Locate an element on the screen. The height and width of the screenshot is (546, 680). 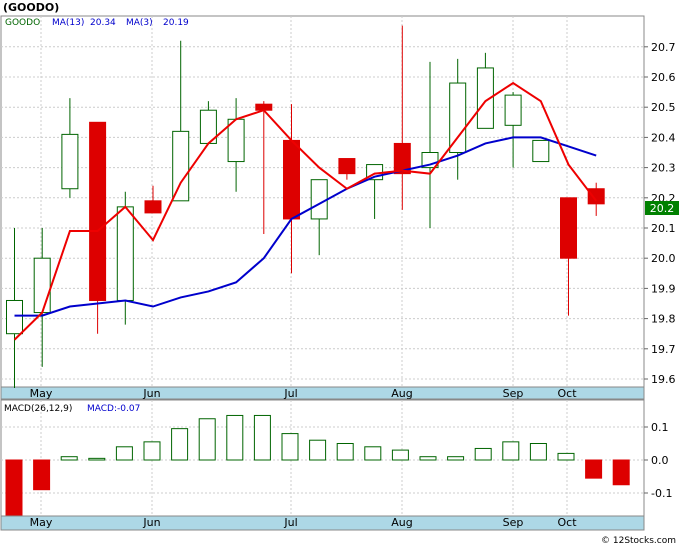
price-y-tick-label: 19.8 is located at coordinates (663, 319).